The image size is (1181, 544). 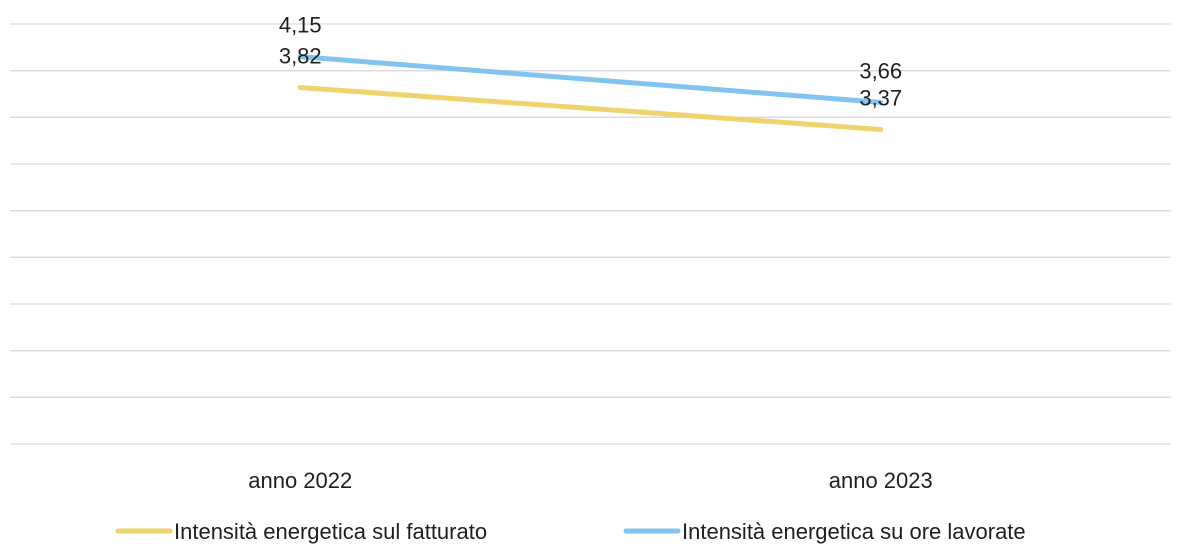 I want to click on series-lines, so click(x=590, y=93).